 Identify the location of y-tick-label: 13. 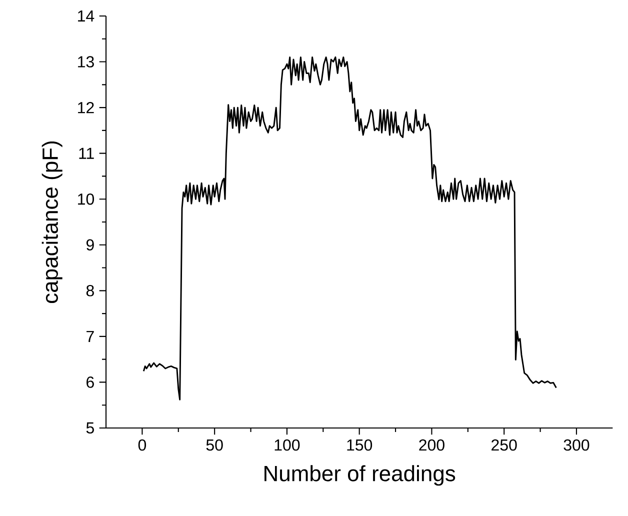
(86, 62).